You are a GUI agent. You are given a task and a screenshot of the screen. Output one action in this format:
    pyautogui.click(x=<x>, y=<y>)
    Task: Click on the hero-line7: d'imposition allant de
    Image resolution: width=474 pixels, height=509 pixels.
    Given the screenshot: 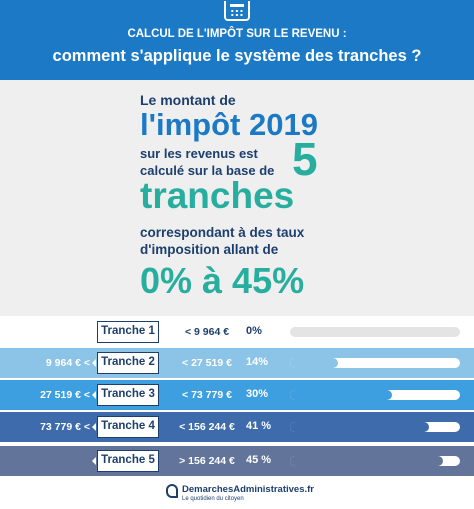 What is the action you would take?
    pyautogui.click(x=209, y=249)
    